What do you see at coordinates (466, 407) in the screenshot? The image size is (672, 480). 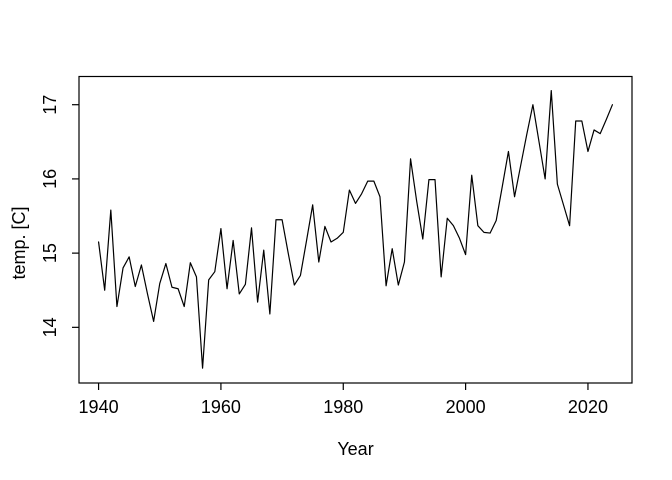 I see `x-tick-label: 2000` at bounding box center [466, 407].